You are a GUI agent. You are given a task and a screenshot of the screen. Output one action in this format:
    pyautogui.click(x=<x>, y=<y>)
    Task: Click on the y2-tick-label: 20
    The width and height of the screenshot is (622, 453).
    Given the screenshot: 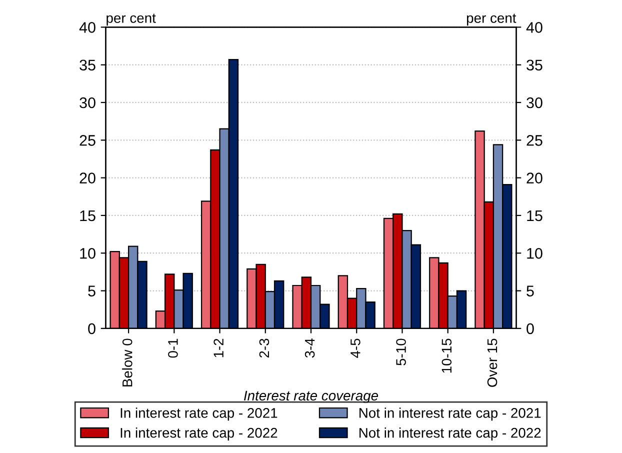 What is the action you would take?
    pyautogui.click(x=534, y=178)
    